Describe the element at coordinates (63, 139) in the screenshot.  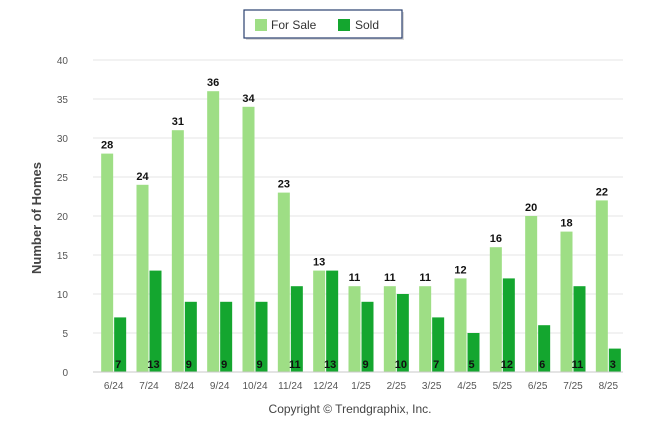
I see `y-tick-label: 30` at that location.